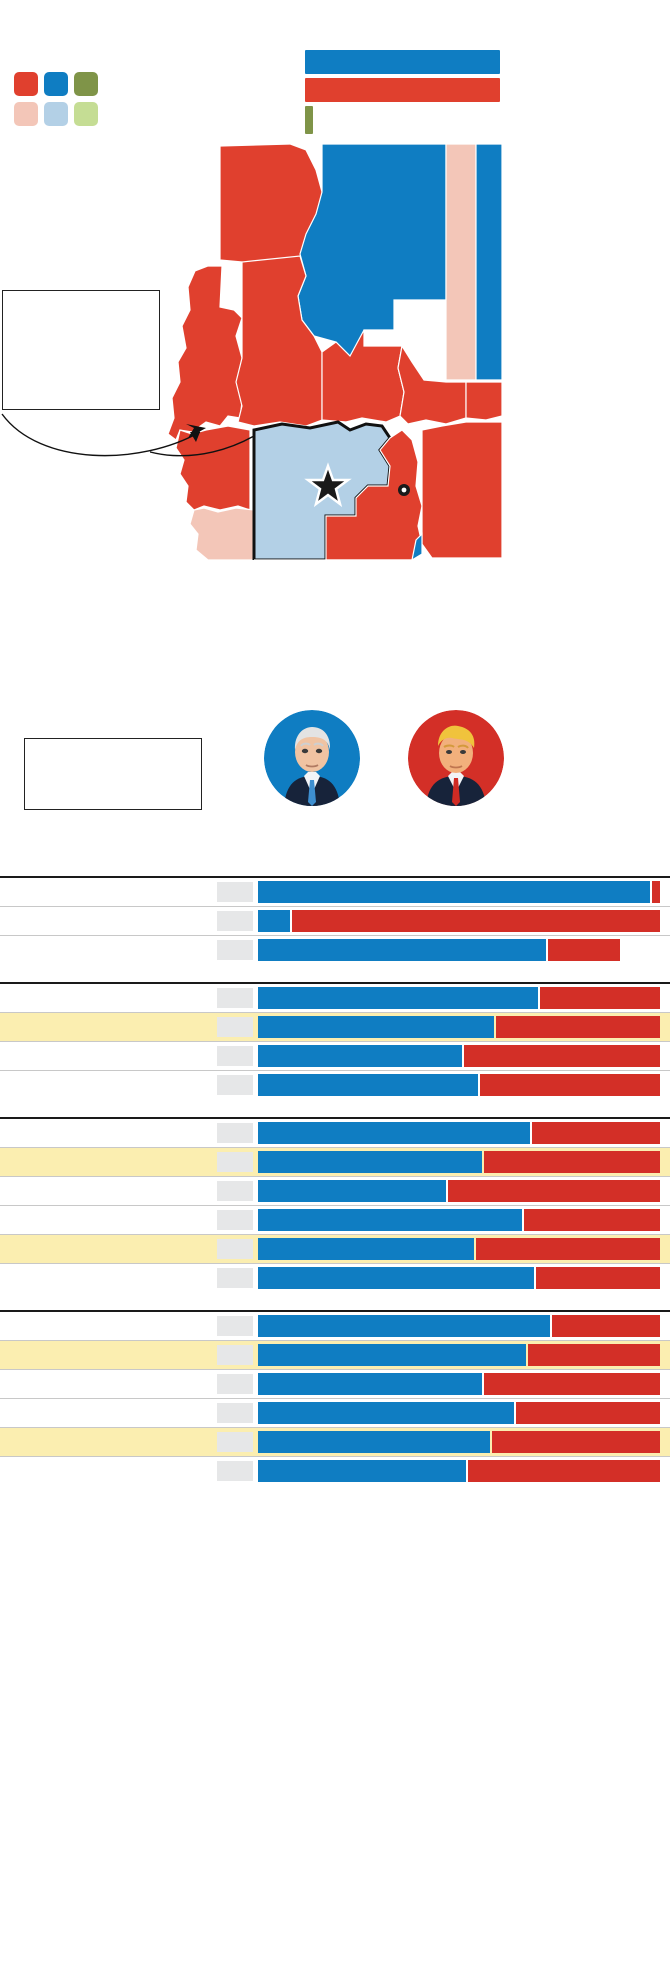 The width and height of the screenshot is (670, 1980). What do you see at coordinates (402, 62) in the screenshot?
I see `summary-bar-dem` at bounding box center [402, 62].